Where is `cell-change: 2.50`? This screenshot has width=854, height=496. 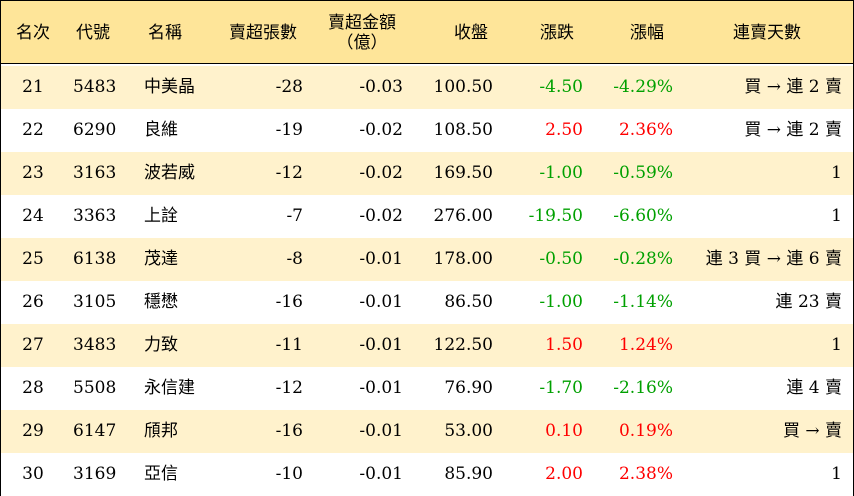
cell-change: 2.50 is located at coordinates (564, 130).